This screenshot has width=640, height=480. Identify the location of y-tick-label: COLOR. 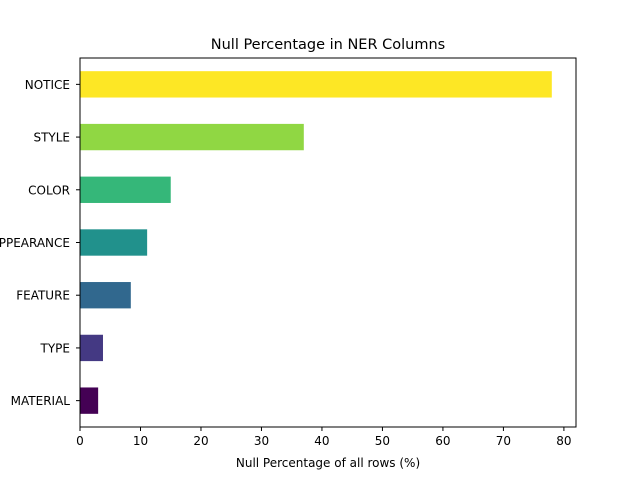
(49, 190).